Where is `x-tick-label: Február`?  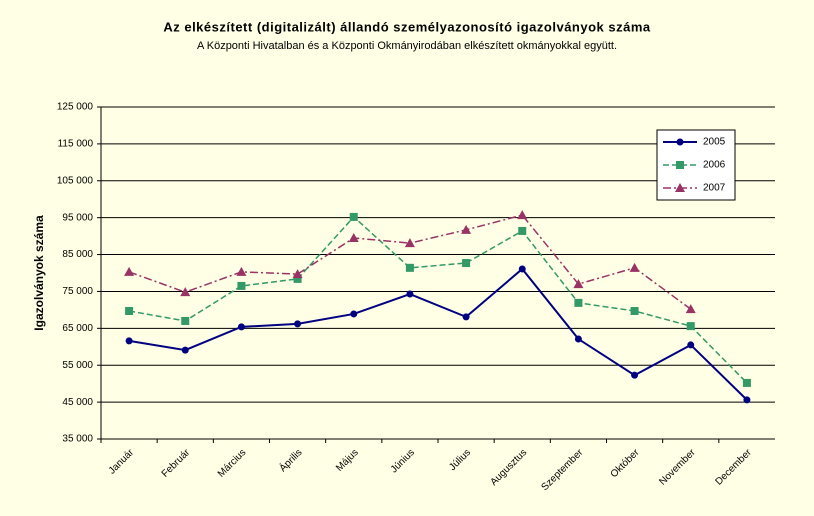 x-tick-label: Február is located at coordinates (176, 463).